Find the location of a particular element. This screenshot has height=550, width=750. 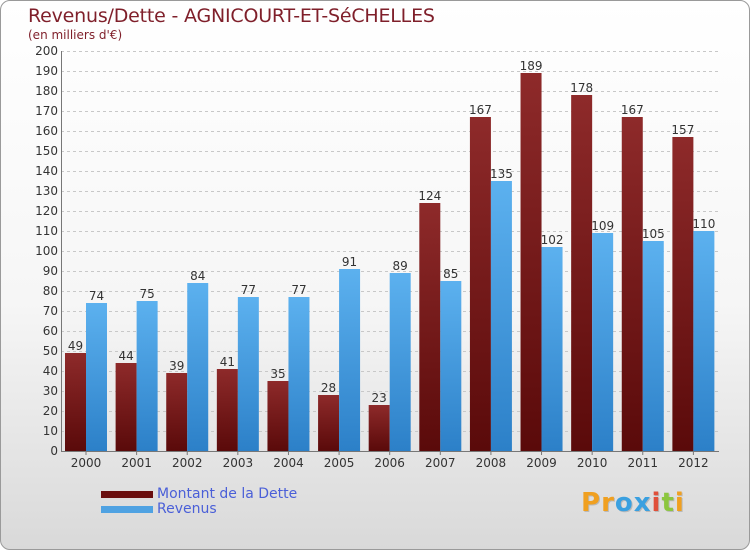

logo-letter: t is located at coordinates (668, 503).